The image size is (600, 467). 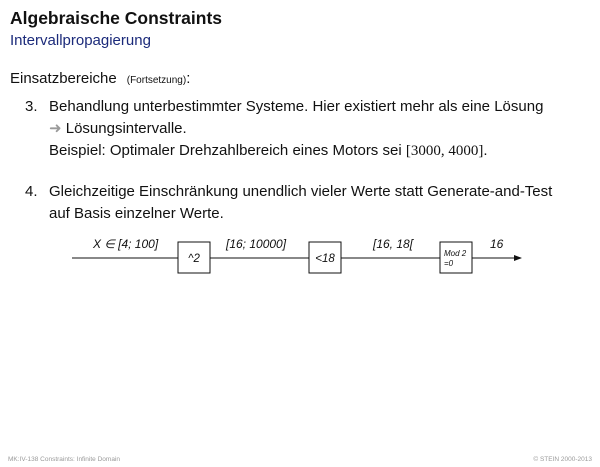 I want to click on less-than-operator-label: <18, so click(x=325, y=259).